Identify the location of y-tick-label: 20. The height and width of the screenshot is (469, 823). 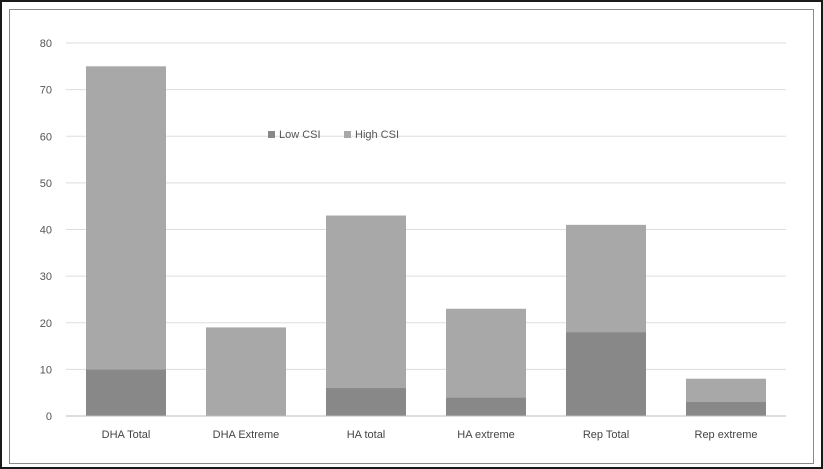
(46, 324).